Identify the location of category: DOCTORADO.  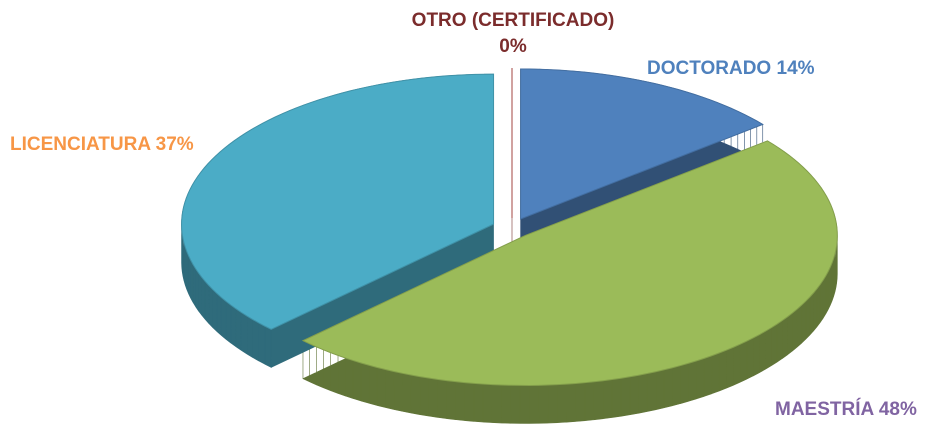
(709, 68).